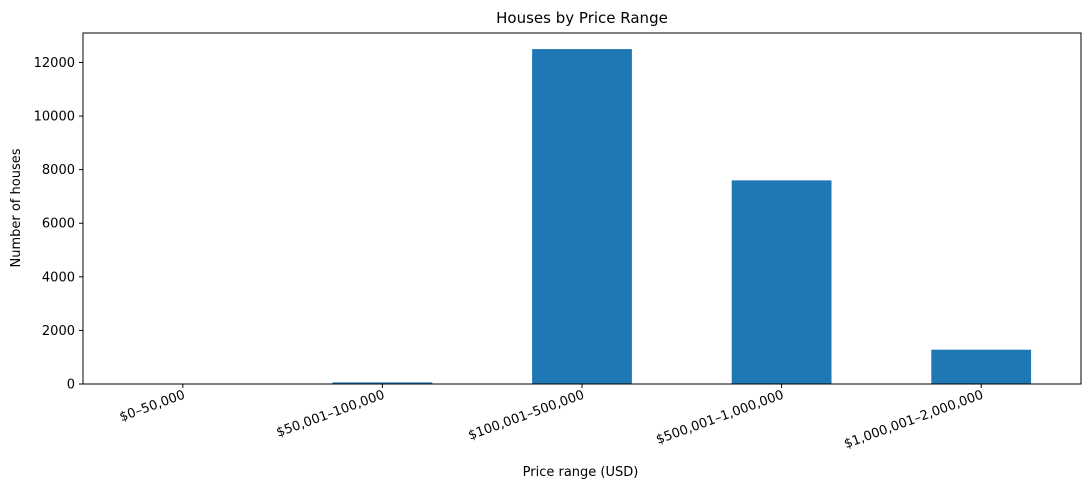 The height and width of the screenshot is (494, 1089). I want to click on y-axis-title: Number of houses, so click(16, 207).